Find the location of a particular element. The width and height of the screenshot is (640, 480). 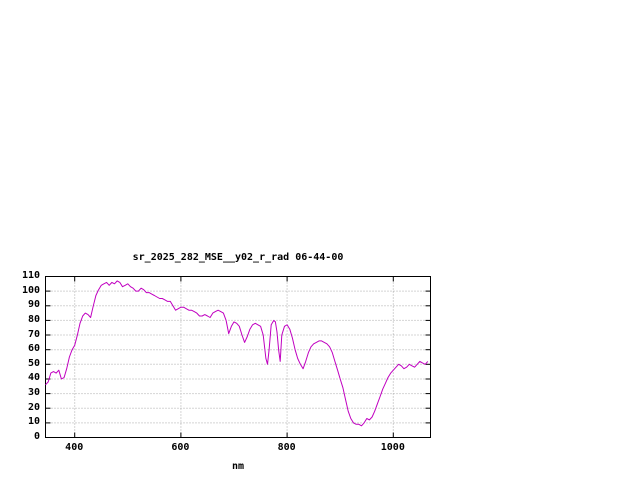

y-tick-label: 50 is located at coordinates (33, 363).